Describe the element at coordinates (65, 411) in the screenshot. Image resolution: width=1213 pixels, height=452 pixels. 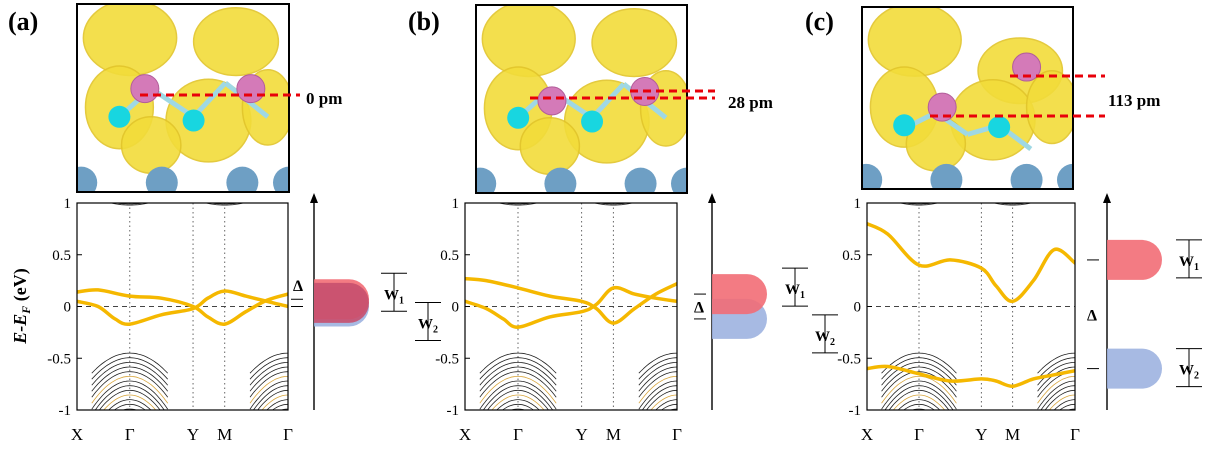
I see `y-tick-label: -1` at that location.